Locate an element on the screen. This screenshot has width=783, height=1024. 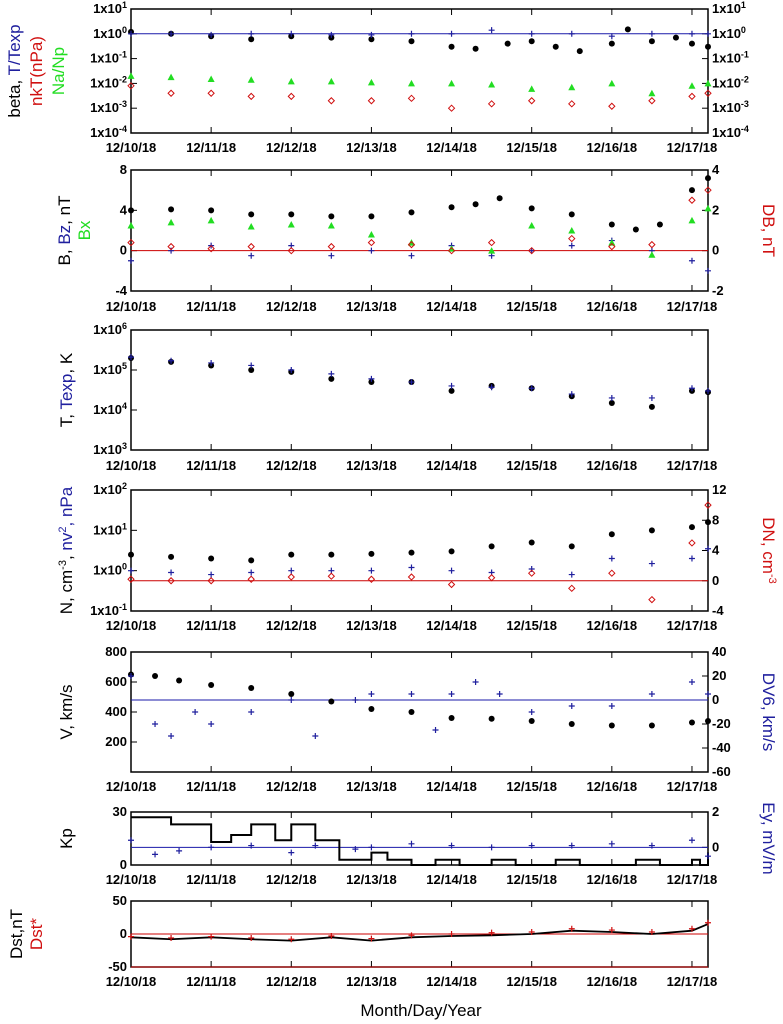
y2-tick-label: 0 is located at coordinates (715, 580).